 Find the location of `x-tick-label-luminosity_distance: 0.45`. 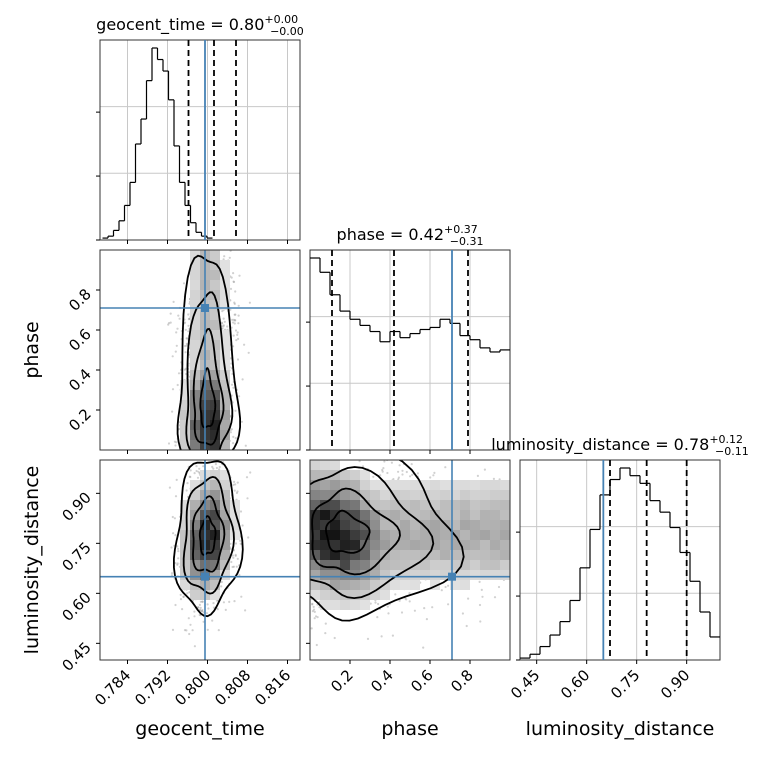

x-tick-label-luminosity_distance: 0.45 is located at coordinates (525, 684).